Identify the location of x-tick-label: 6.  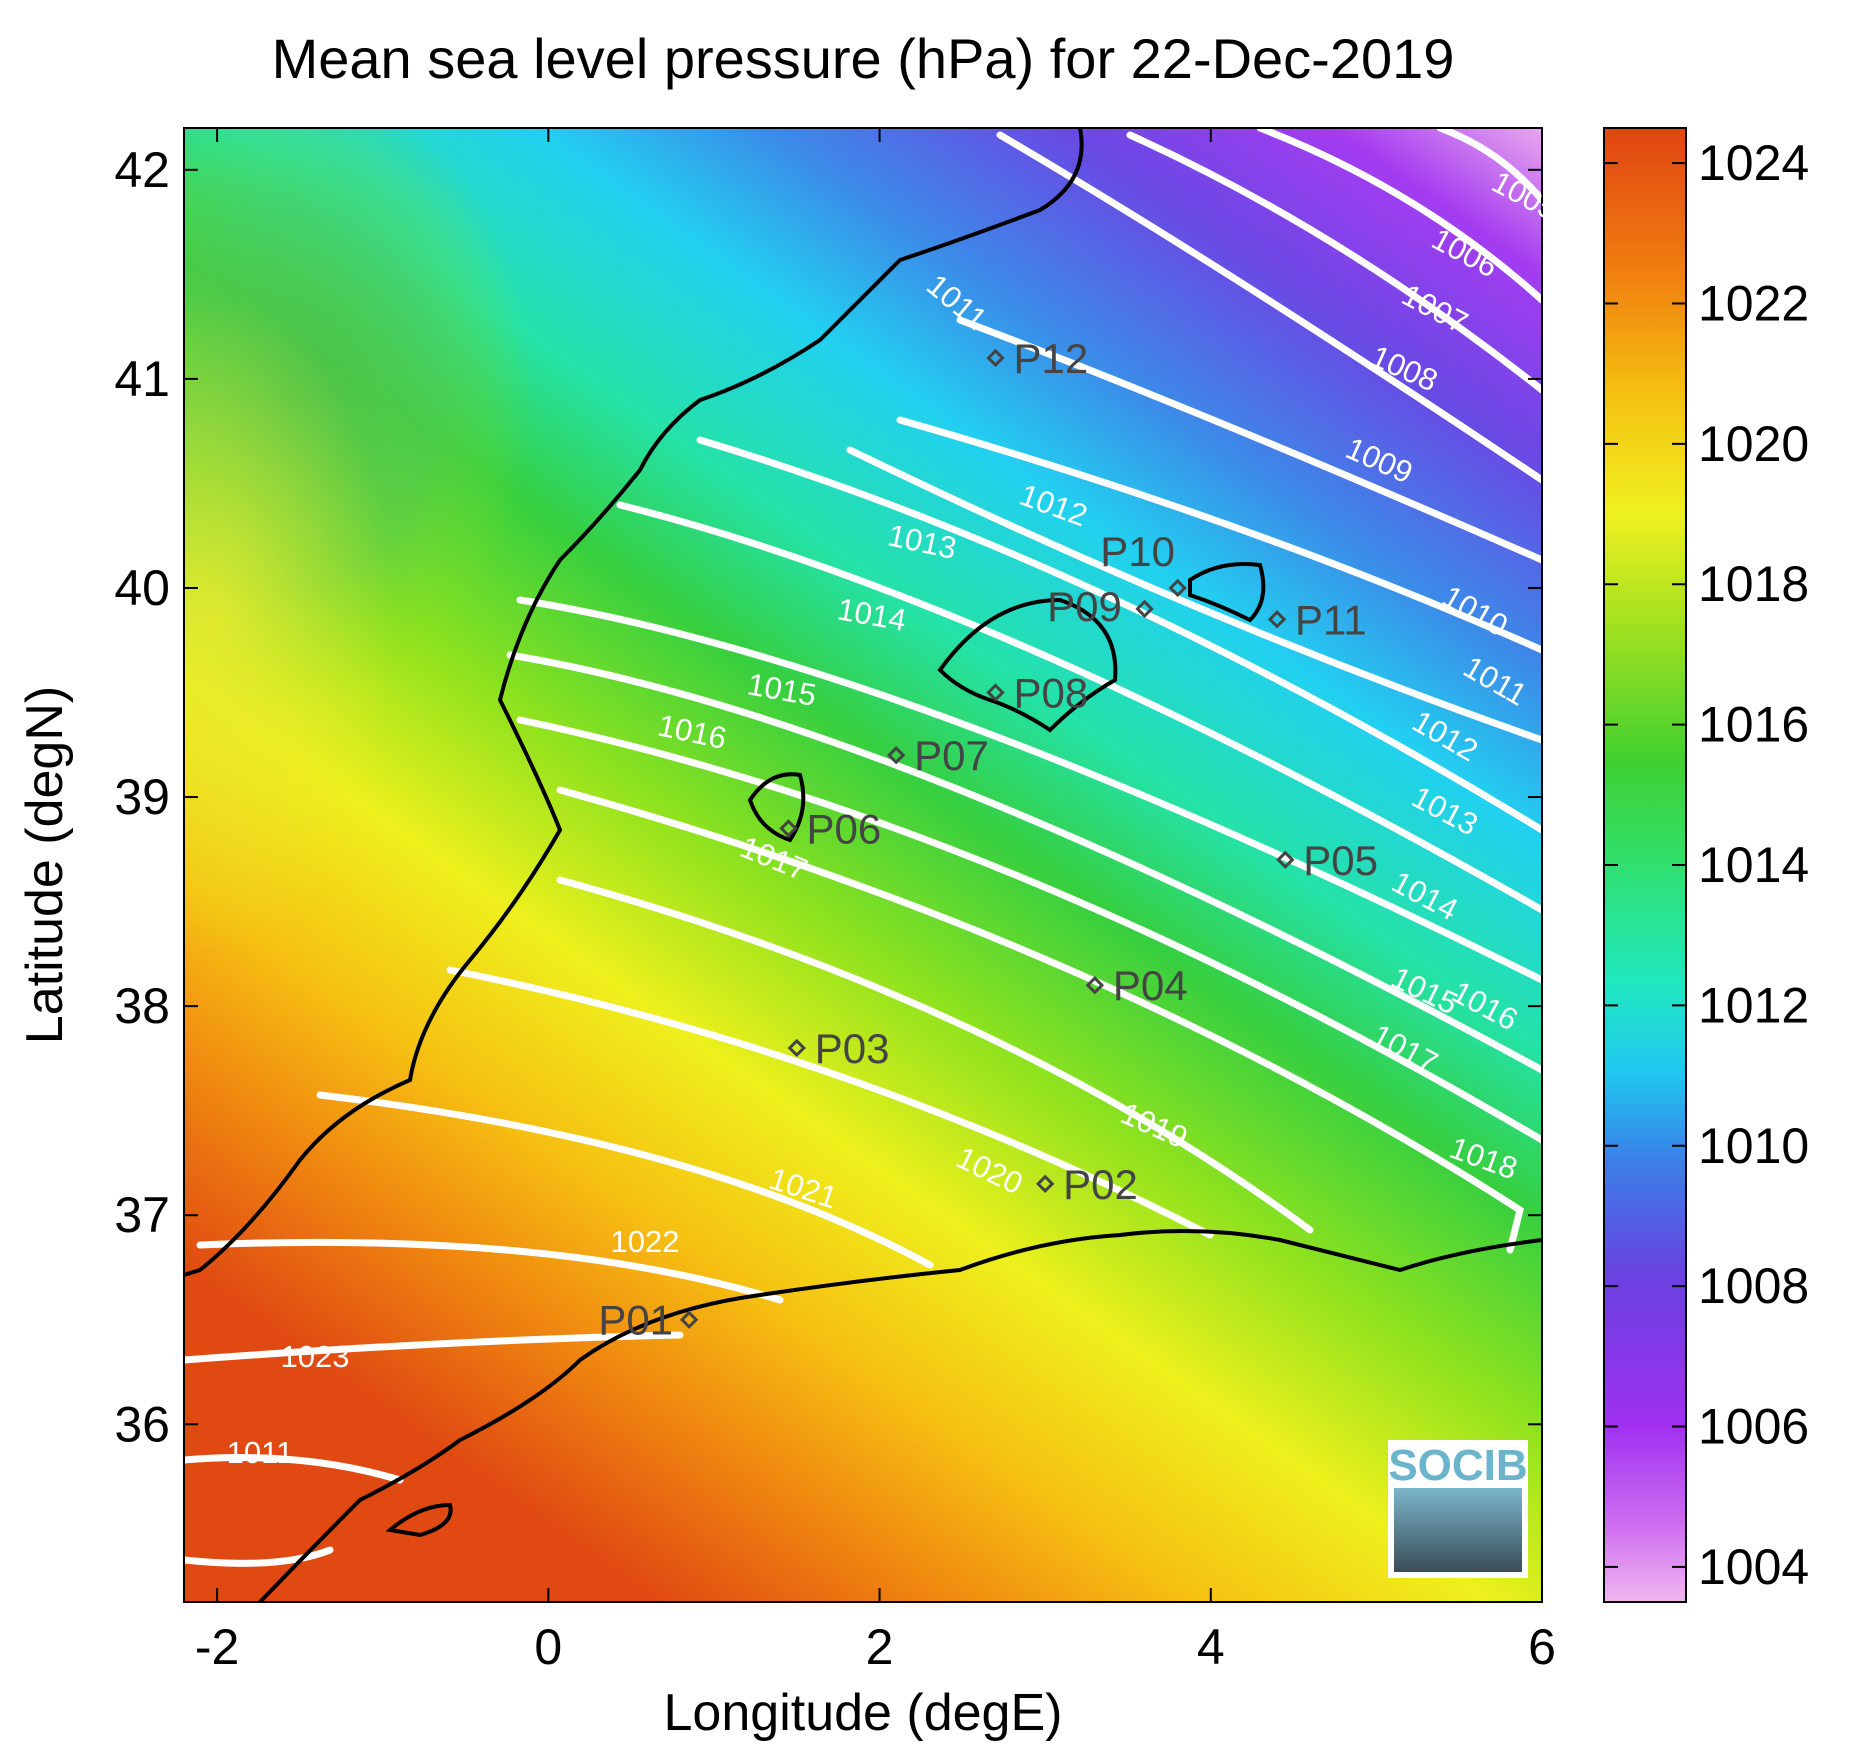
(1542, 1647).